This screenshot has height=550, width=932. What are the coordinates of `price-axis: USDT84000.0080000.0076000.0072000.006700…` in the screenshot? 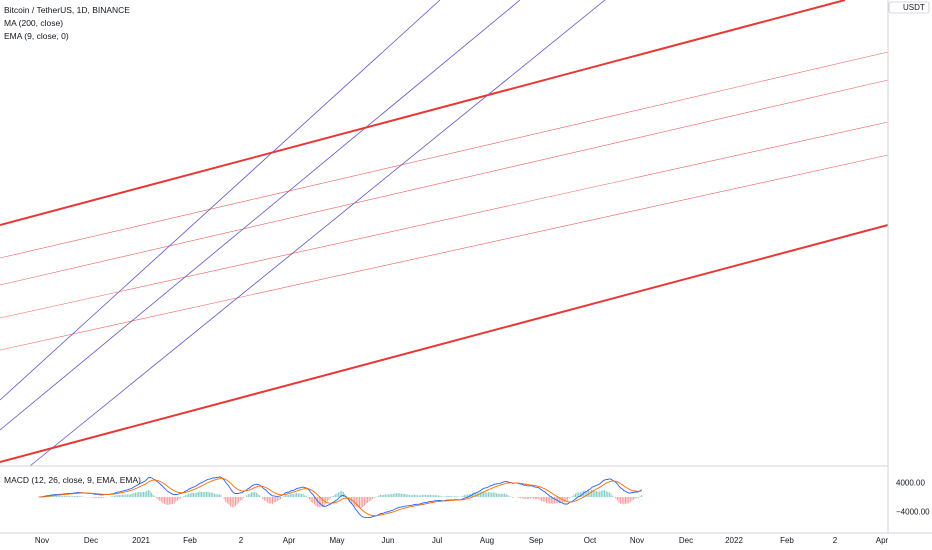 It's located at (901, 266).